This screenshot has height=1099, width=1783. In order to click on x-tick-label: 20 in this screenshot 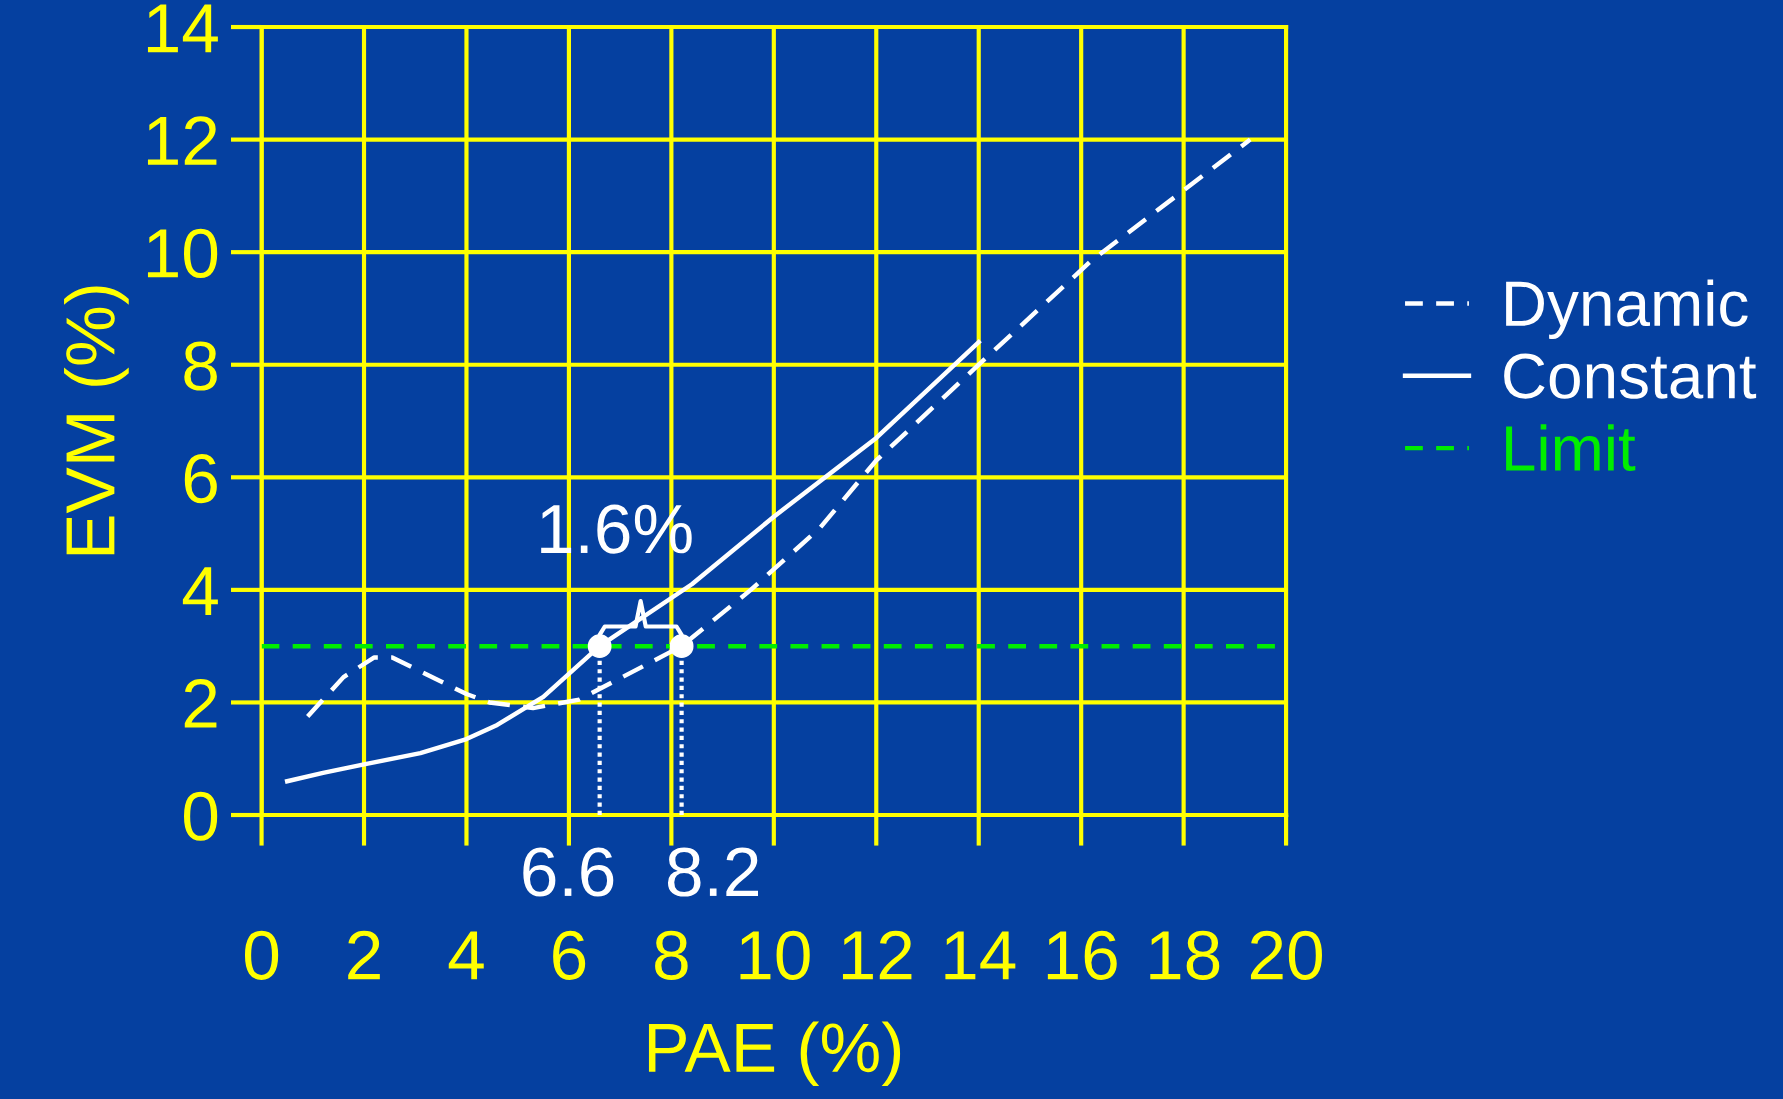, I will do `click(1286, 955)`.